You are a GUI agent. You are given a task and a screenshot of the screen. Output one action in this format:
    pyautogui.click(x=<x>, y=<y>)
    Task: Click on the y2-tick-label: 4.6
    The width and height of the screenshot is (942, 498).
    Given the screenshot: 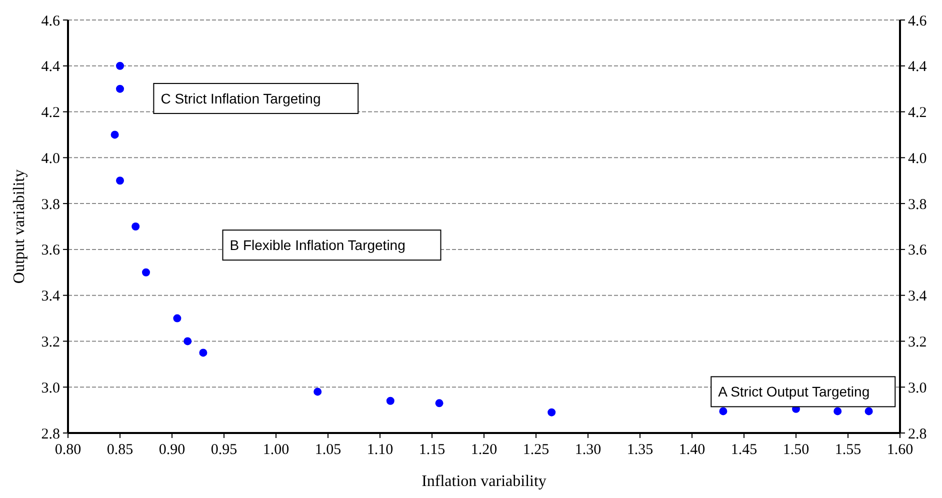 What is the action you would take?
    pyautogui.click(x=918, y=21)
    